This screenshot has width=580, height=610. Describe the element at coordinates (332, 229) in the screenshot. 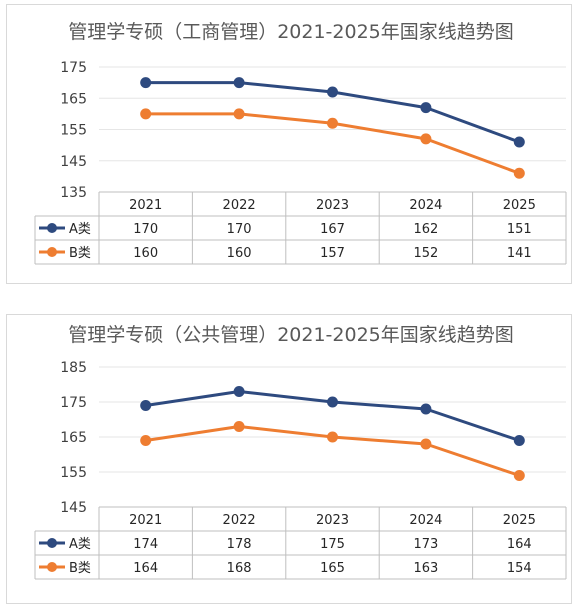

I see `data-table-value: 167` at that location.